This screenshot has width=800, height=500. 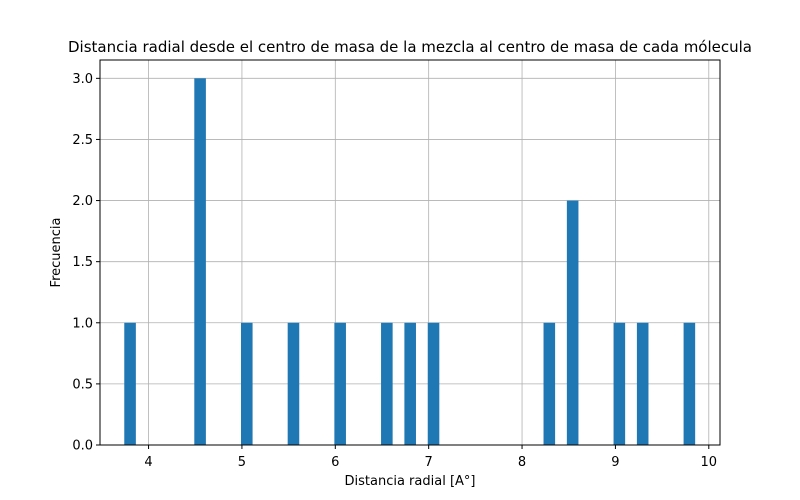 I want to click on x-tick-label: 9, so click(x=615, y=462).